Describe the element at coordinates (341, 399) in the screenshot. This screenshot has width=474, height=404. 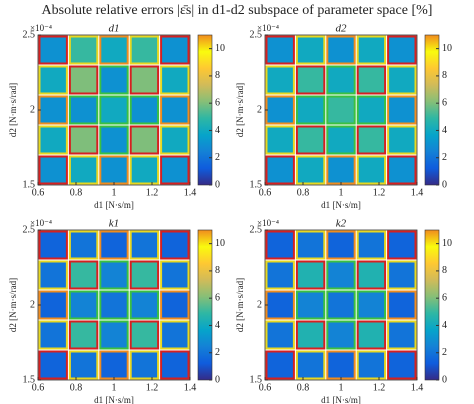
I see `x-axis-label: d1 [N·s/m]` at that location.